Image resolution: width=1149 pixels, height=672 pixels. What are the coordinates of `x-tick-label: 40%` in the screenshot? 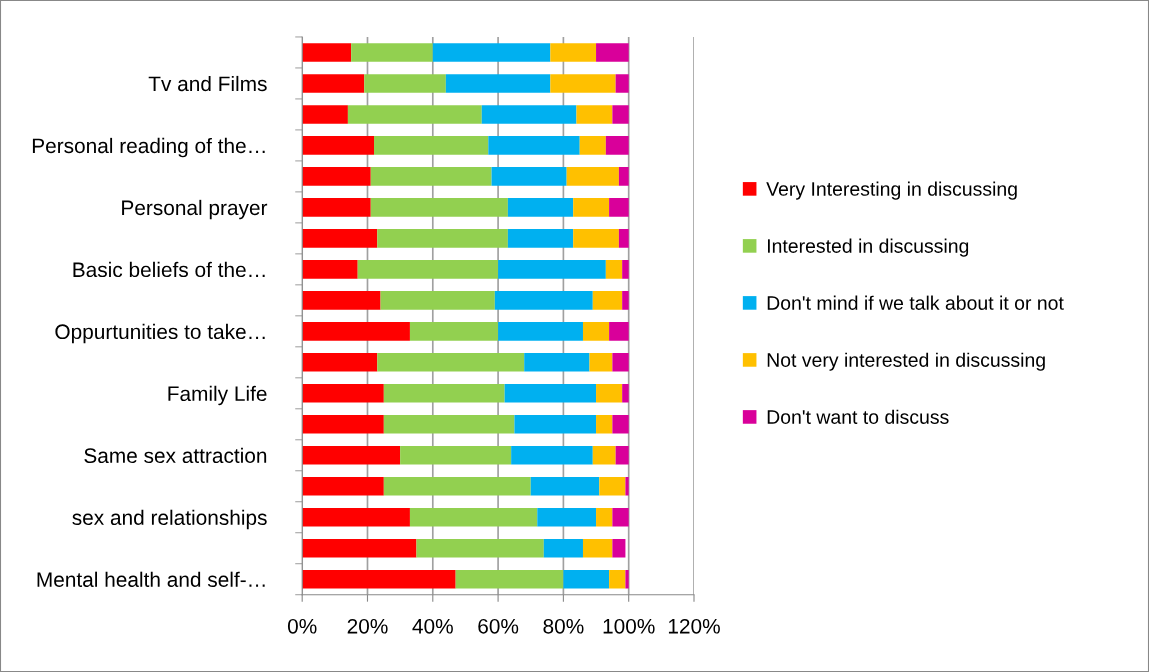 It's located at (432, 626).